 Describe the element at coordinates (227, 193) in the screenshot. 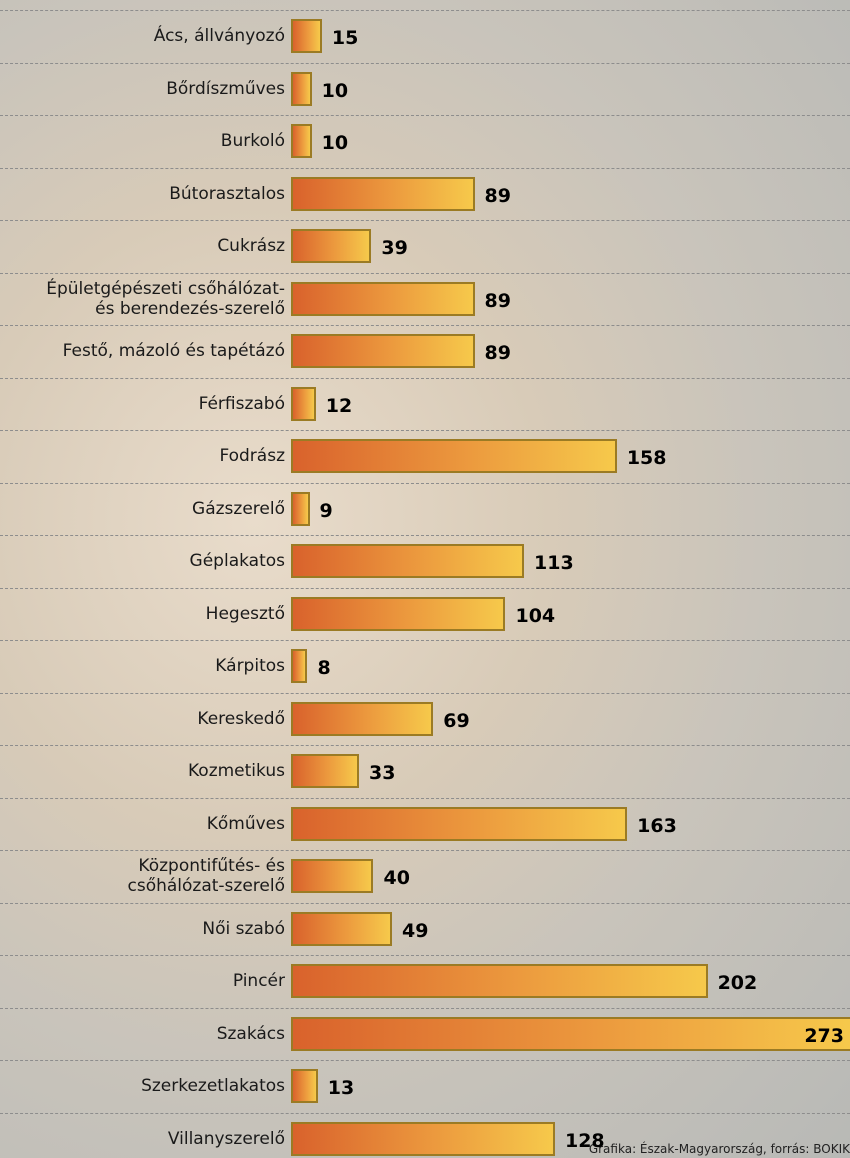

I see `category-label: Bútorasztalos` at that location.